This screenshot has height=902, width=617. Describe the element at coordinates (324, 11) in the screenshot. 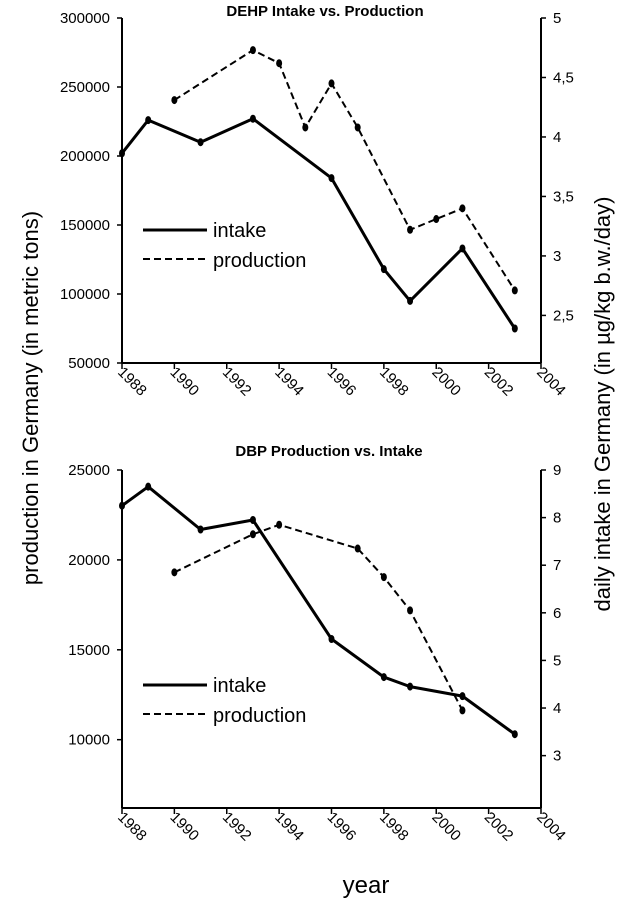

I see `dehp-title: DEHP Intake vs. Production` at that location.